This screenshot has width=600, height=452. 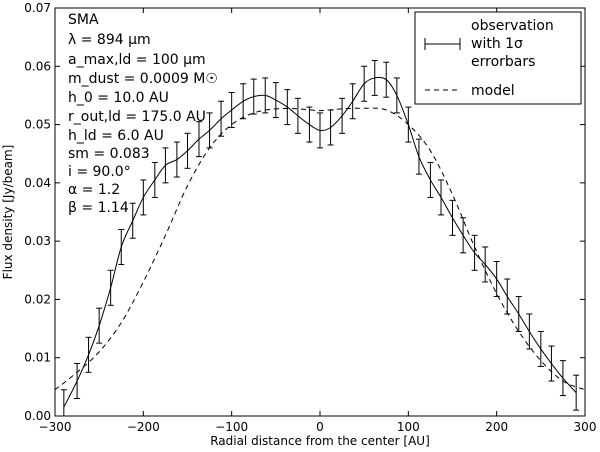 What do you see at coordinates (55, 427) in the screenshot?
I see `x-tick-label: −300` at bounding box center [55, 427].